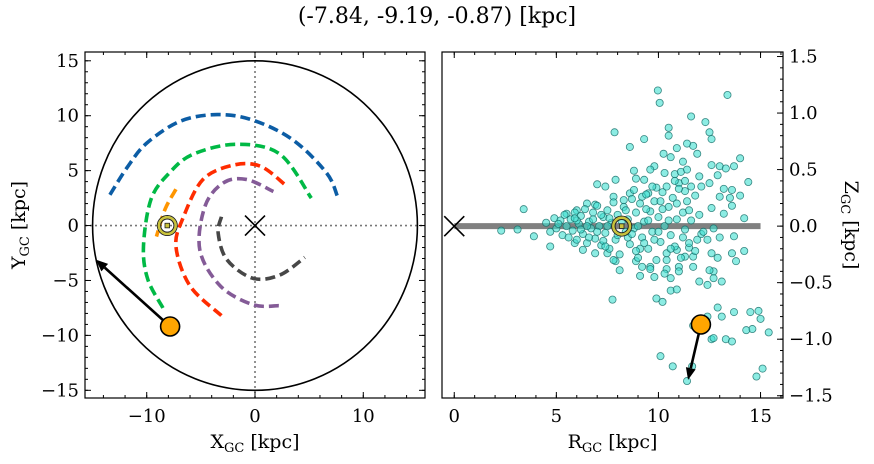 This screenshot has width=874, height=464. Describe the element at coordinates (811, 339) in the screenshot. I see `y-tick-label: −1.0` at that location.